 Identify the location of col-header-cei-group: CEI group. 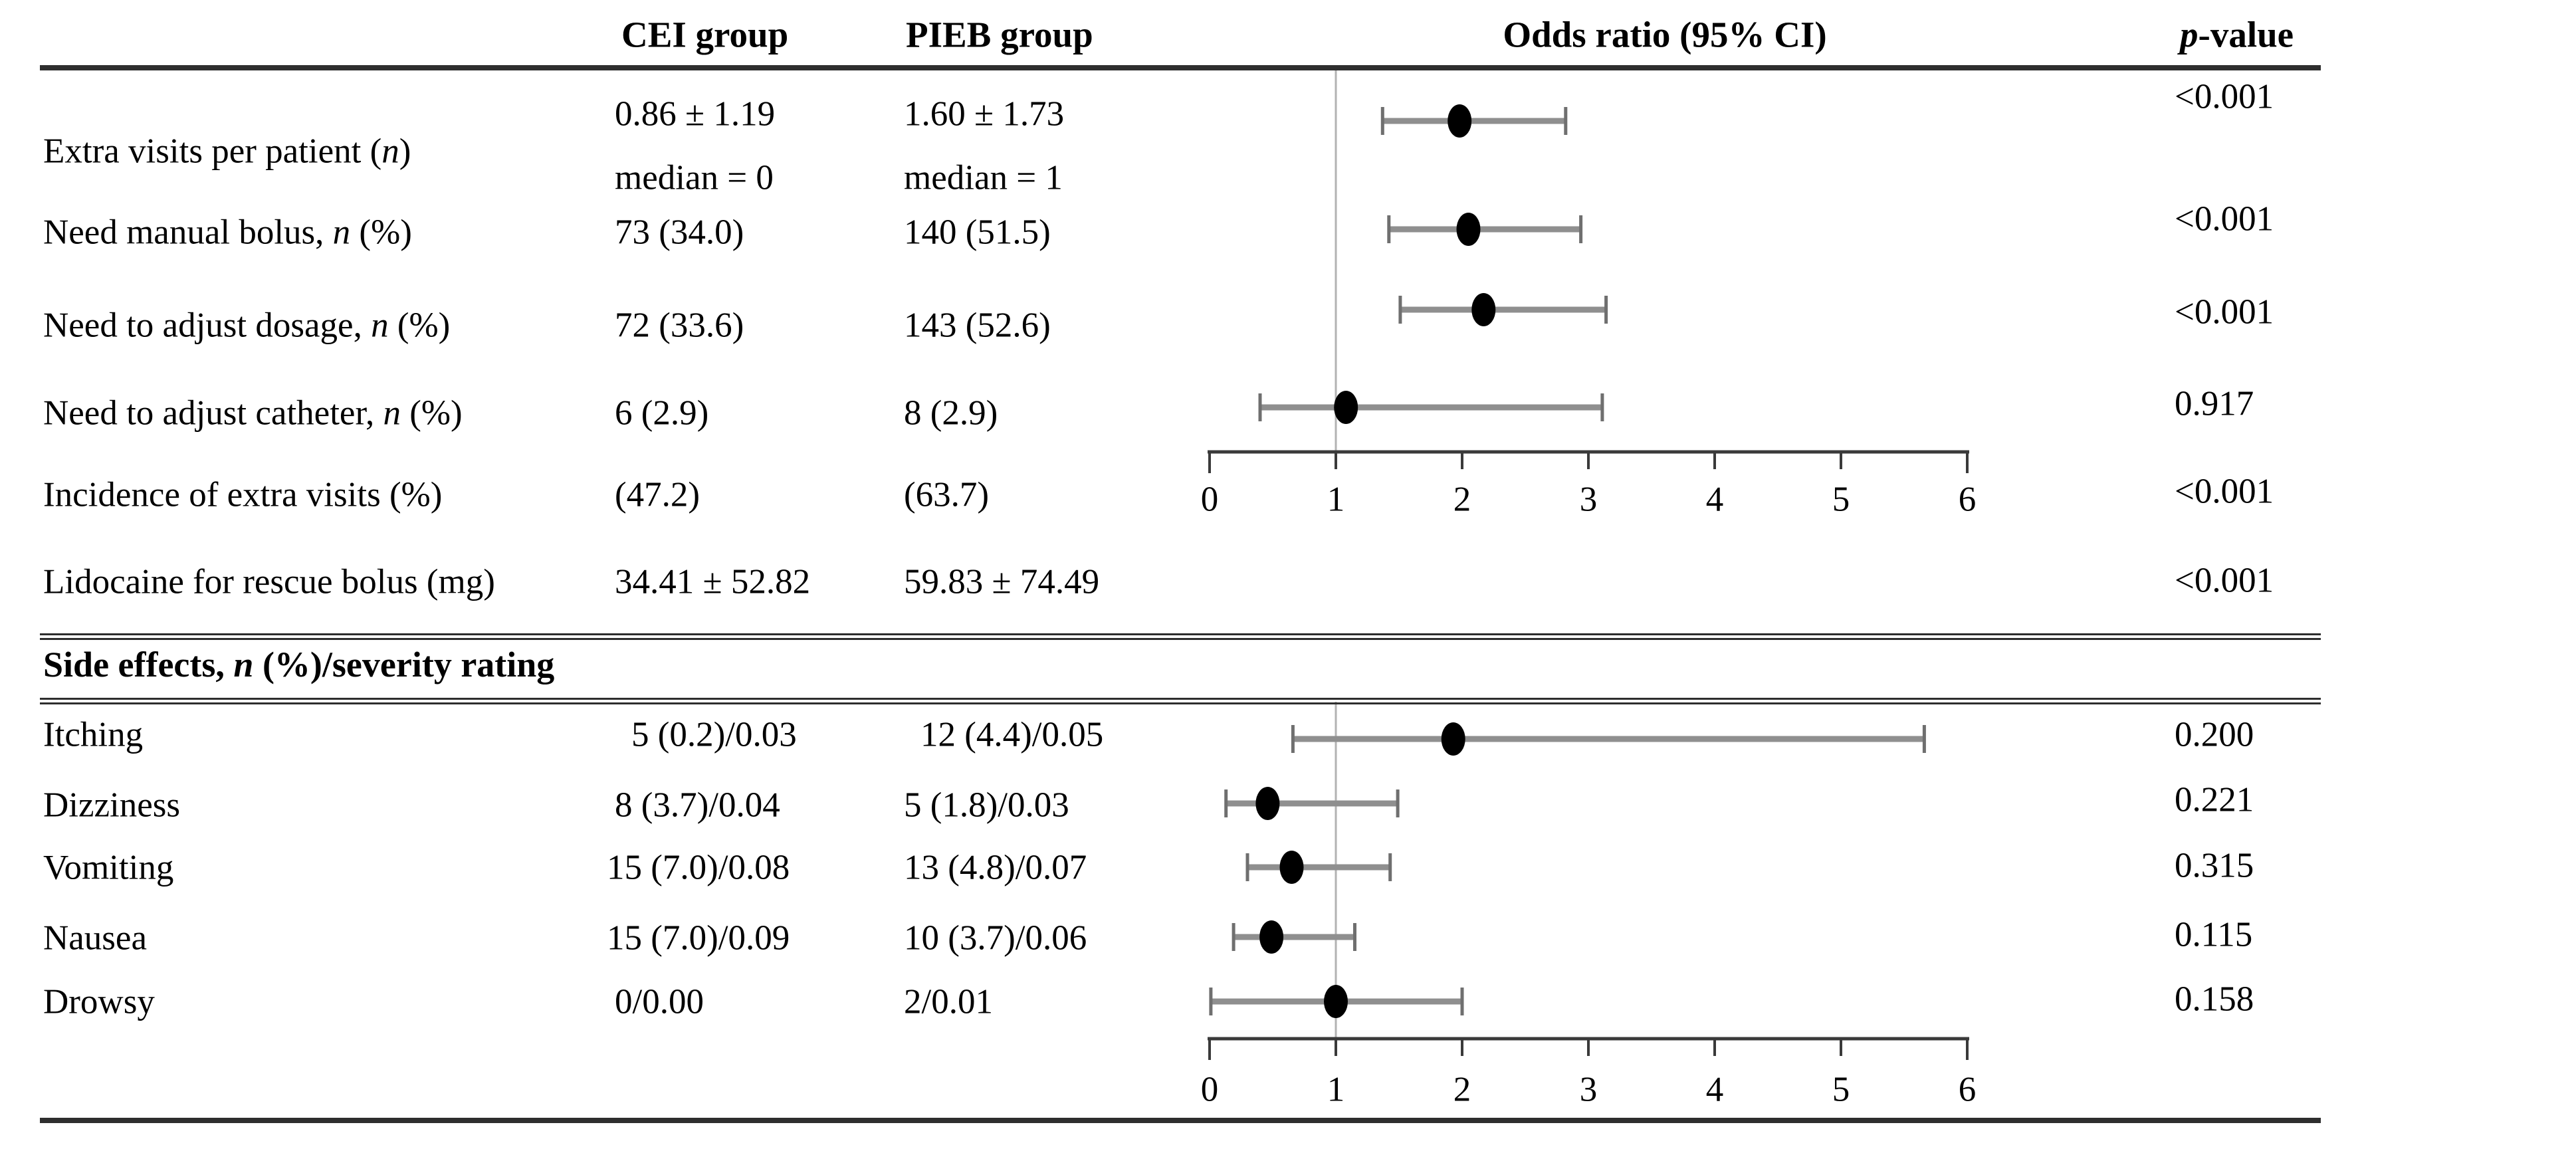
(705, 34).